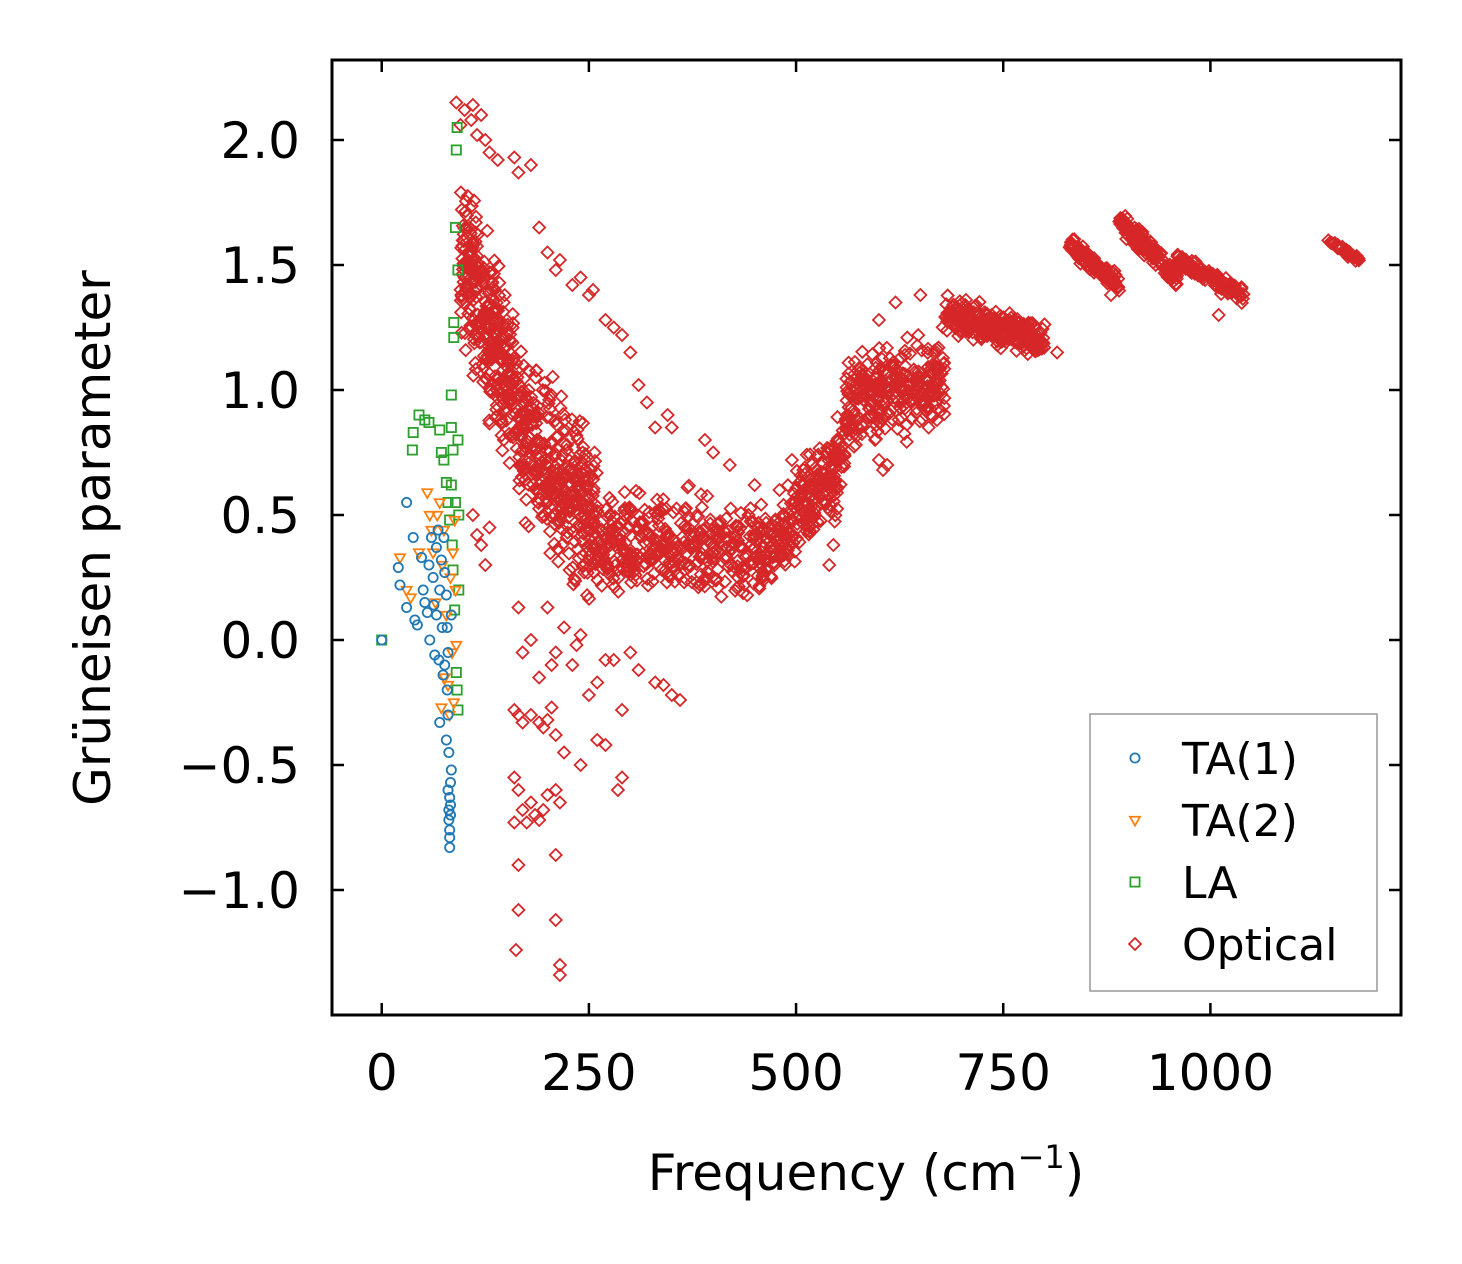 The width and height of the screenshot is (1462, 1264). Describe the element at coordinates (428, 605) in the screenshot. I see `series-ta-2-` at that location.